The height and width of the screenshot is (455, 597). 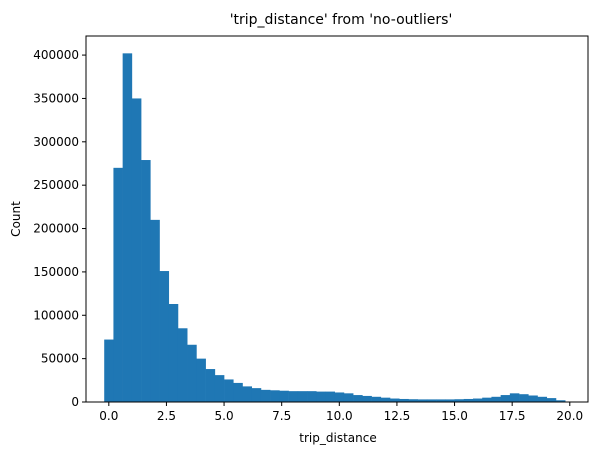 I want to click on chart-title: 'trip_distance' from 'no-outliers', so click(x=341, y=20).